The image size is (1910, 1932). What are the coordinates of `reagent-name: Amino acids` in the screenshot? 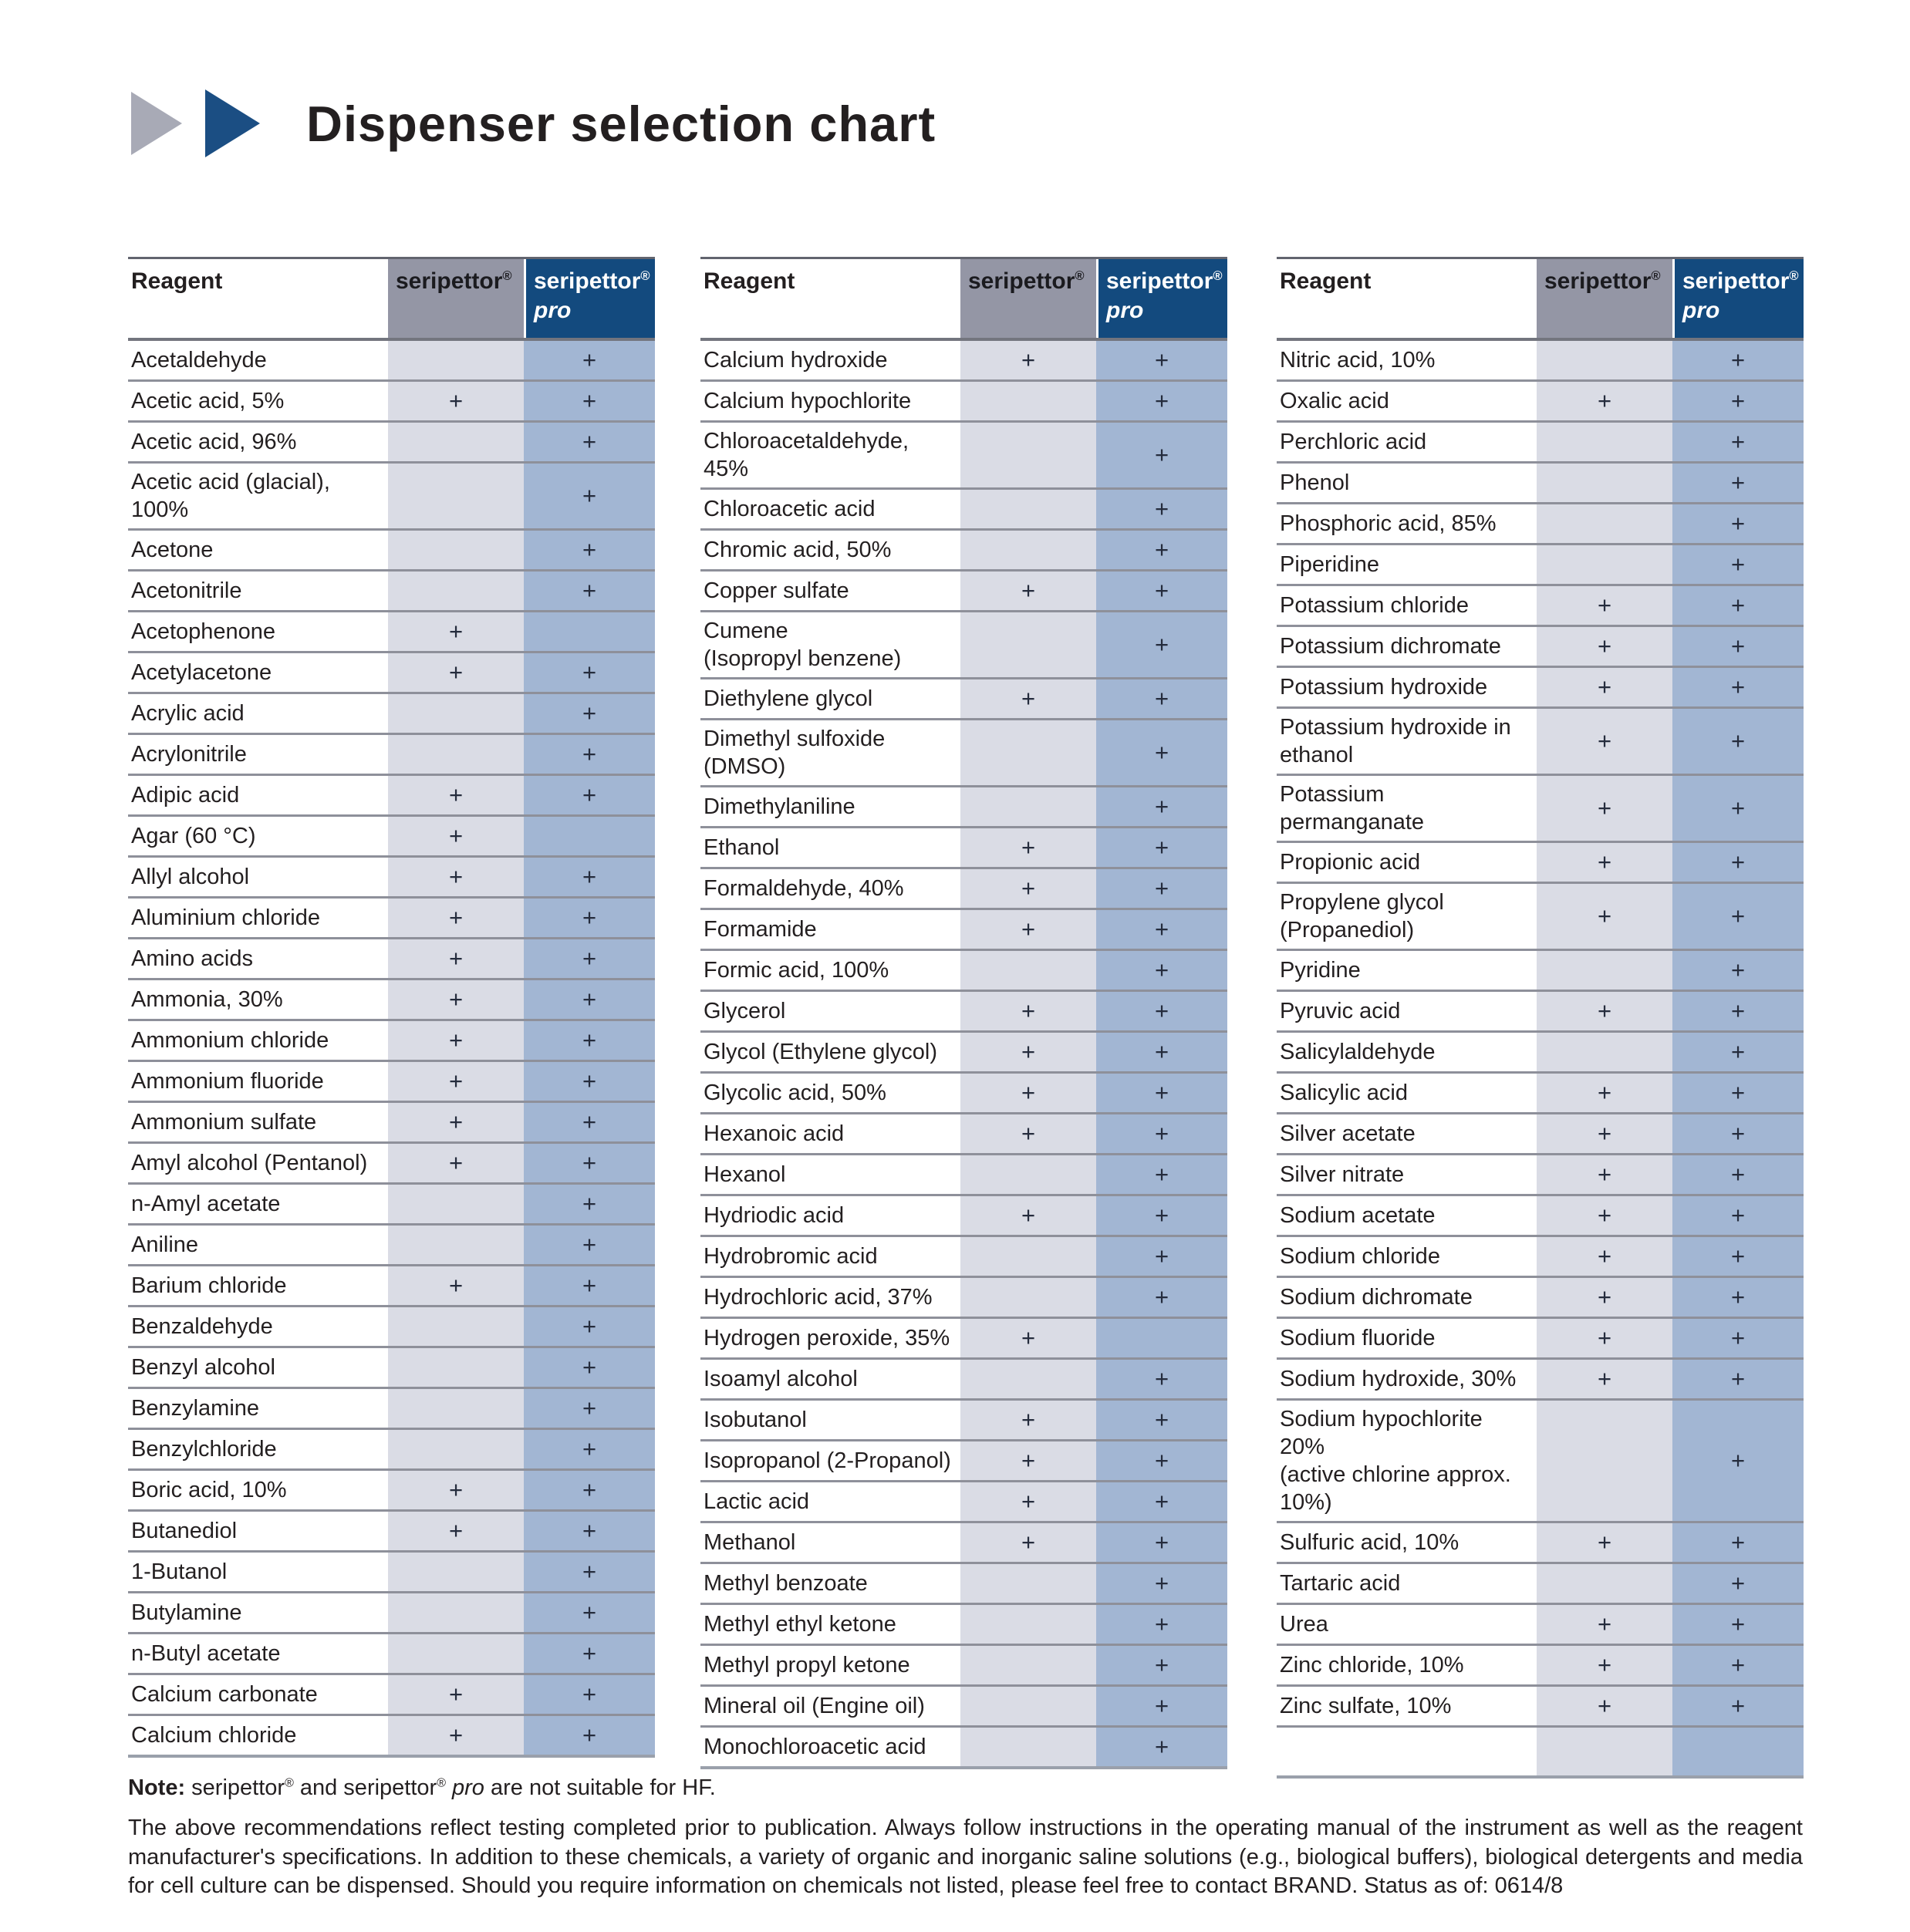 It's located at (258, 958).